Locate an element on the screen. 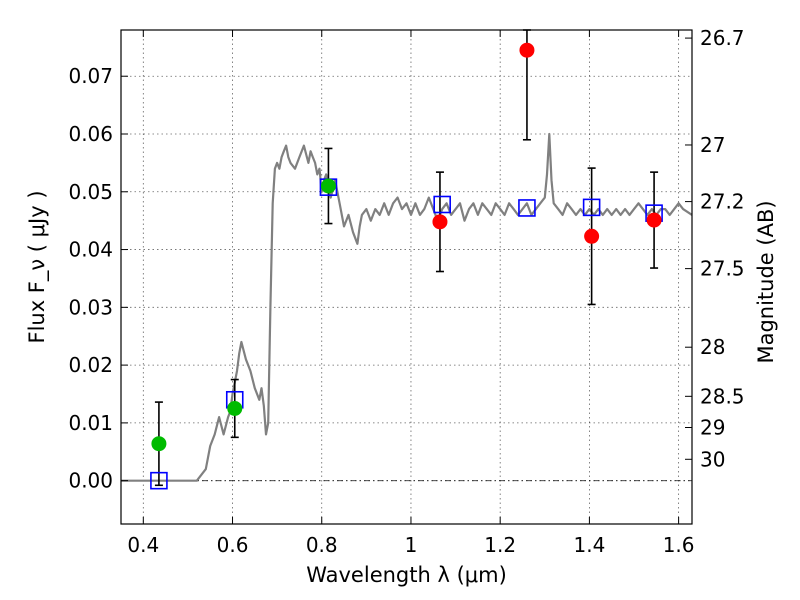 Image resolution: width=800 pixels, height=600 pixels. right-tick-label: 28.5 is located at coordinates (722, 396).